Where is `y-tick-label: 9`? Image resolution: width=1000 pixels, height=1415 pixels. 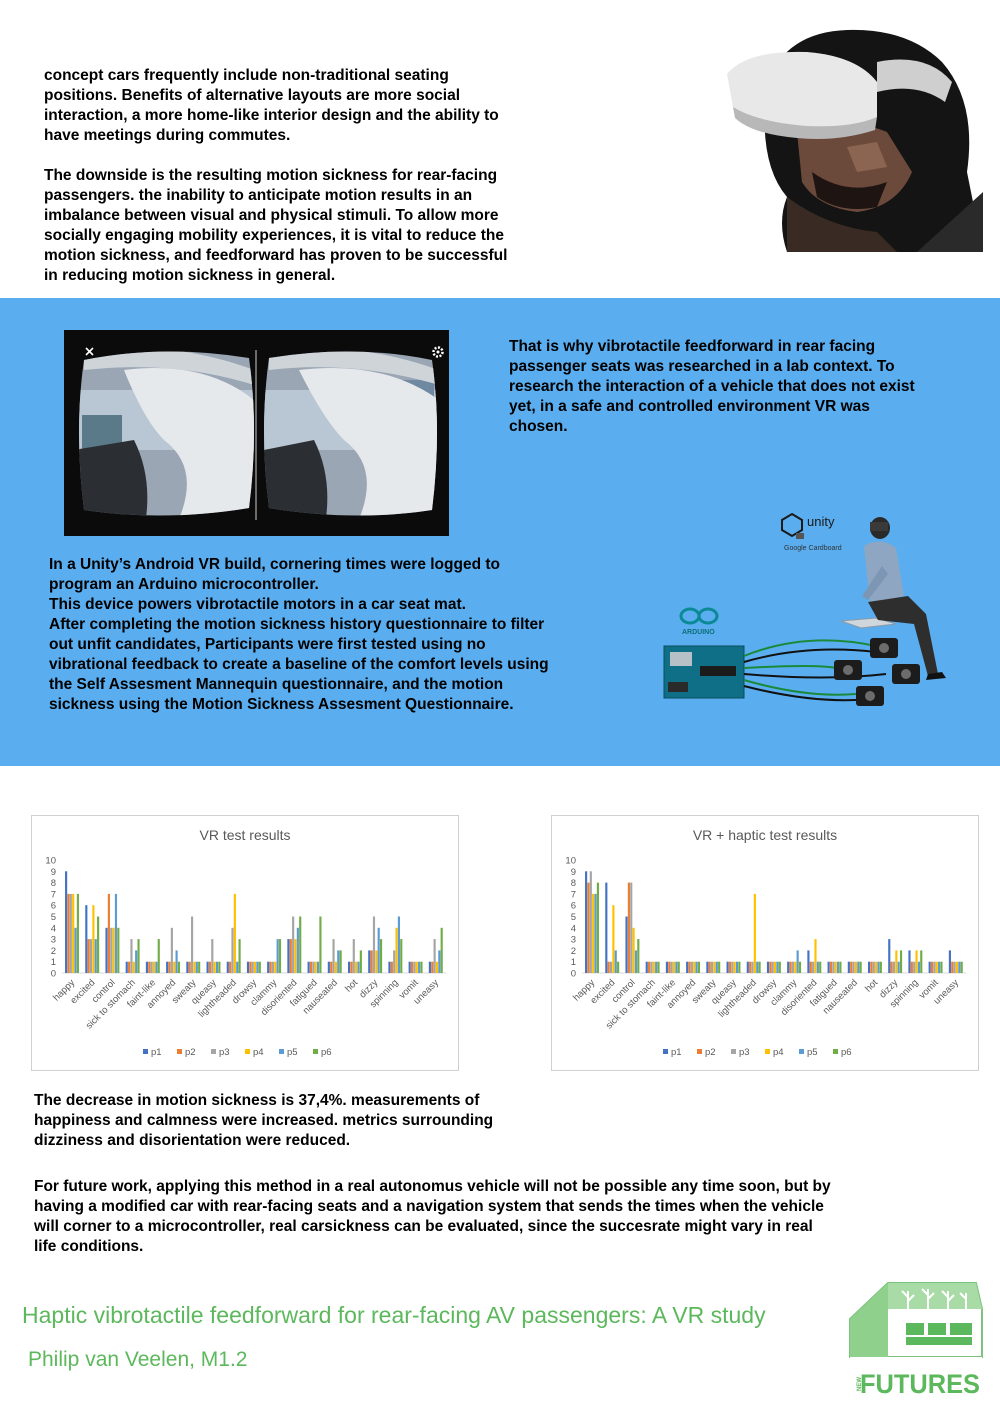 y-tick-label: 9 is located at coordinates (53, 872).